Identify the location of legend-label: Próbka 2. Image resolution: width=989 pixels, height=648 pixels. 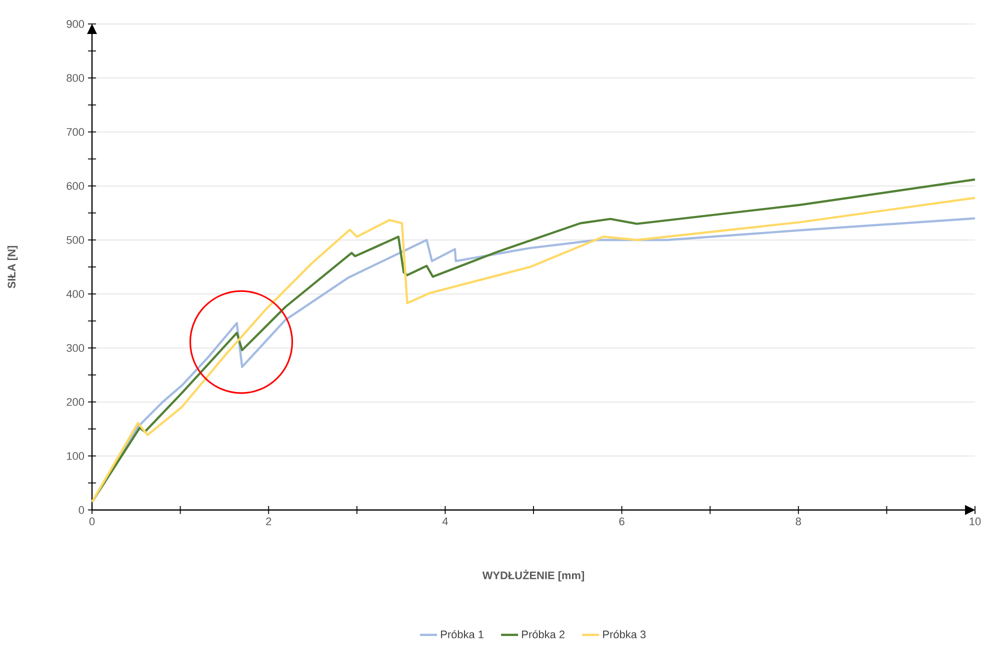
(543, 634).